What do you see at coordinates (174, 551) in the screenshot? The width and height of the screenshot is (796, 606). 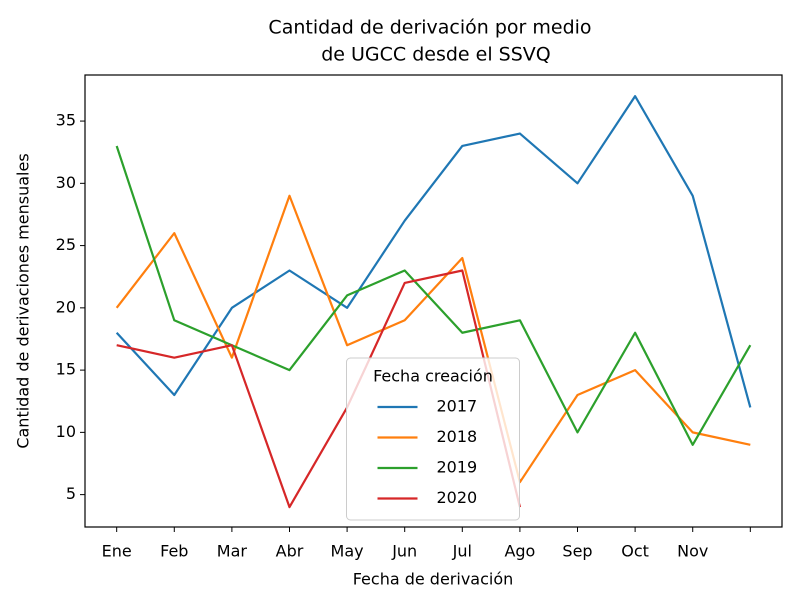 I see `x-tick-label: Feb` at bounding box center [174, 551].